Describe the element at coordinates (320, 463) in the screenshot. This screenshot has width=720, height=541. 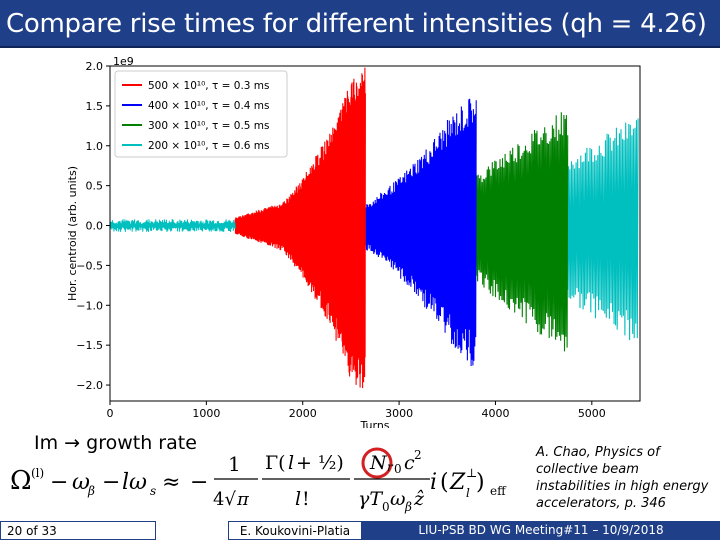
I see `svg-text: + ½)` at that location.